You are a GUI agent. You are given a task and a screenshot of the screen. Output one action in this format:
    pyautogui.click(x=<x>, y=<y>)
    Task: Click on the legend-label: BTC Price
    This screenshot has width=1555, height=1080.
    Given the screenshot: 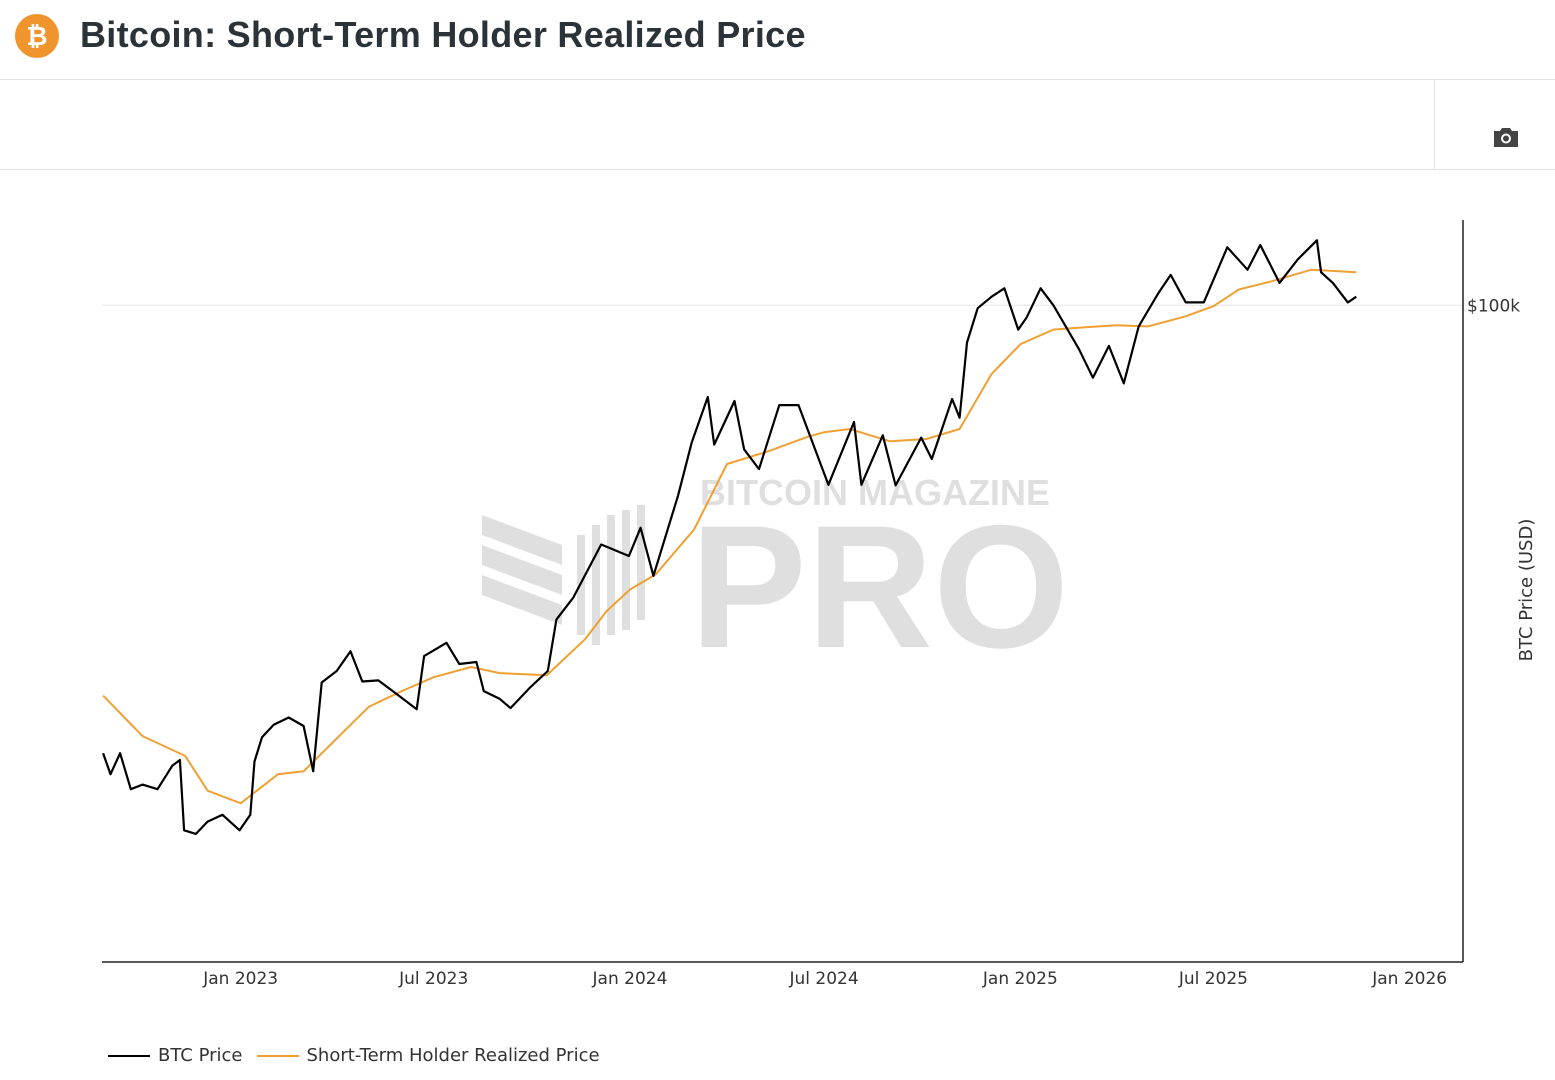 What is the action you would take?
    pyautogui.click(x=200, y=1055)
    